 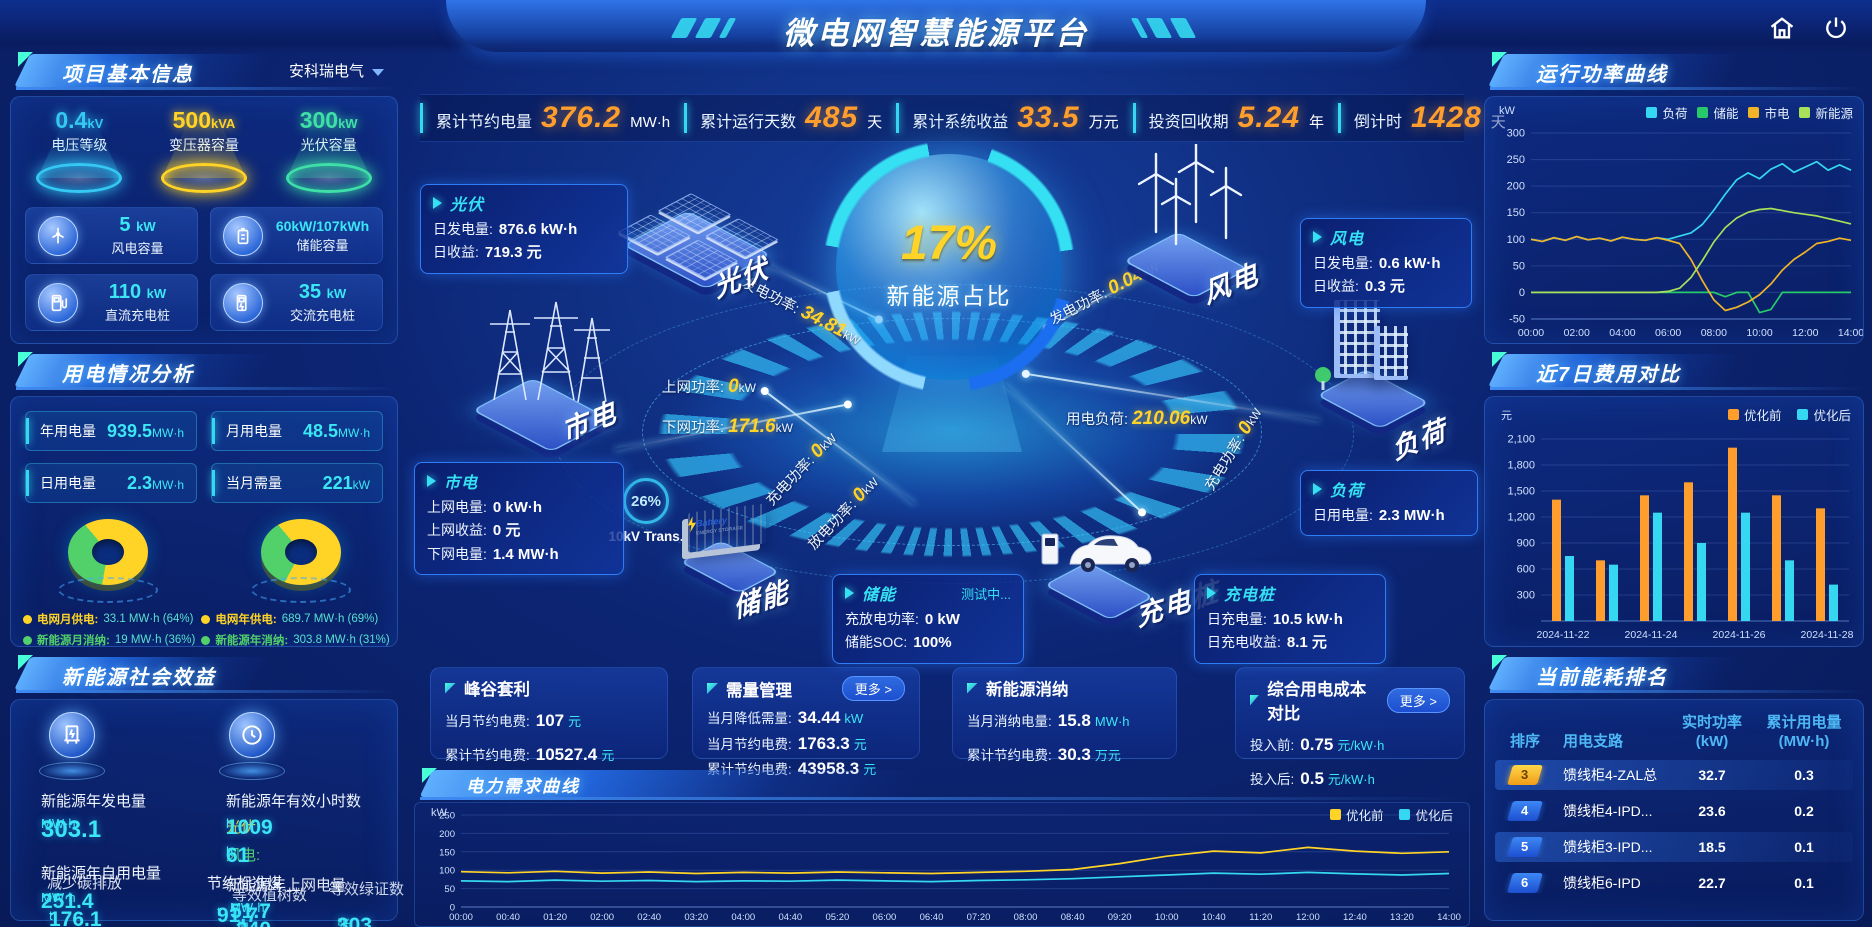 I want to click on total-energy: 0.1, so click(x=1804, y=846).